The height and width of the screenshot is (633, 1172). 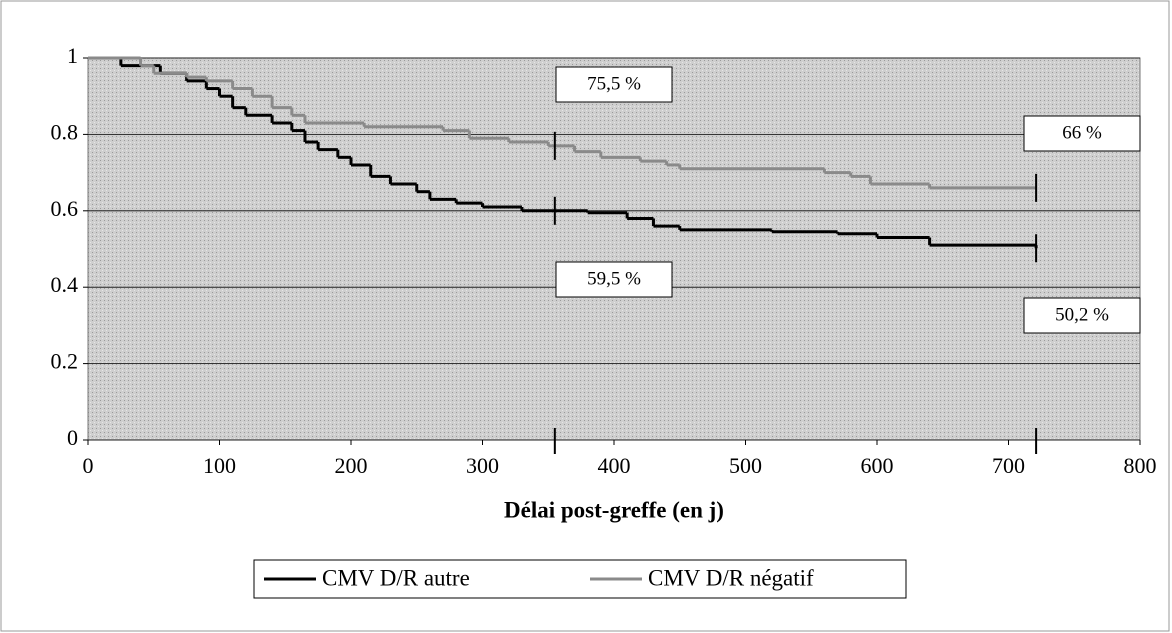 I want to click on annotation: 50,2 %, so click(x=1082, y=314).